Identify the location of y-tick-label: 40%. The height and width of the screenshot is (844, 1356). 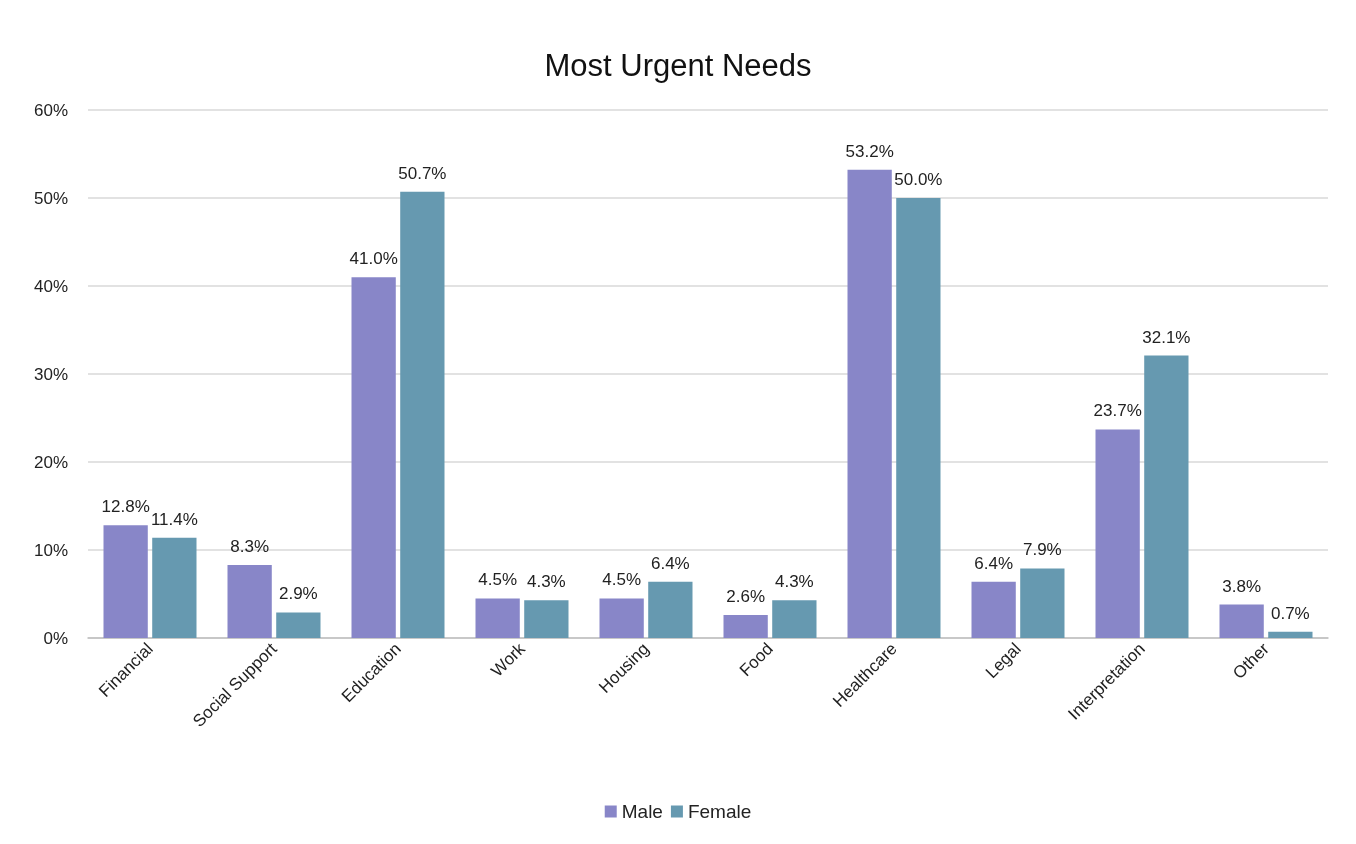
(50, 286).